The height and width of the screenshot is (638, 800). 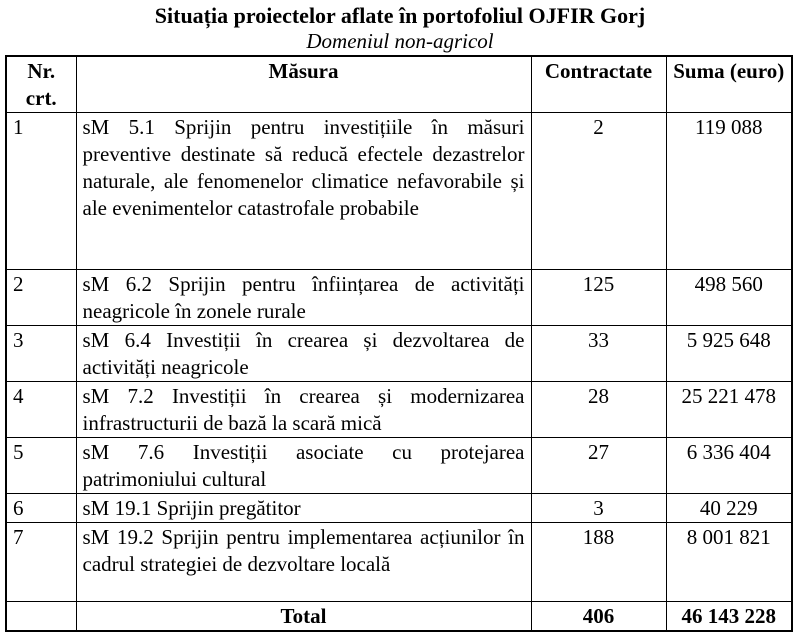 What do you see at coordinates (400, 41) in the screenshot?
I see `document-subtitle: Domeniul non-agricol` at bounding box center [400, 41].